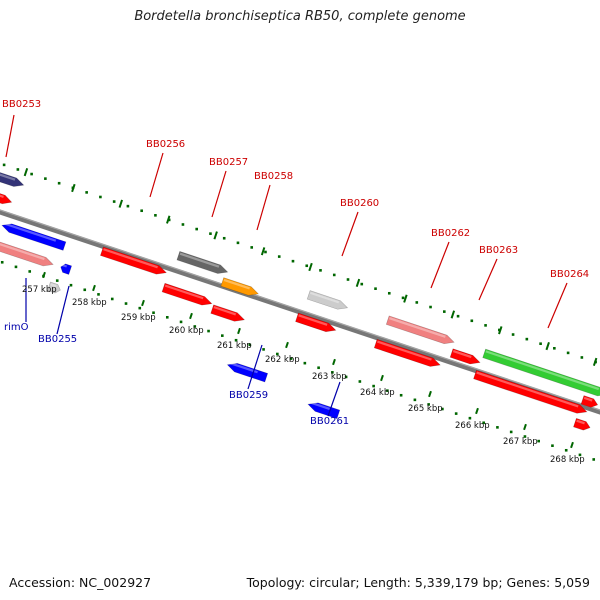 The width and height of the screenshot is (600, 600). What do you see at coordinates (57, 339) in the screenshot?
I see `gene-label: BB0255` at bounding box center [57, 339].